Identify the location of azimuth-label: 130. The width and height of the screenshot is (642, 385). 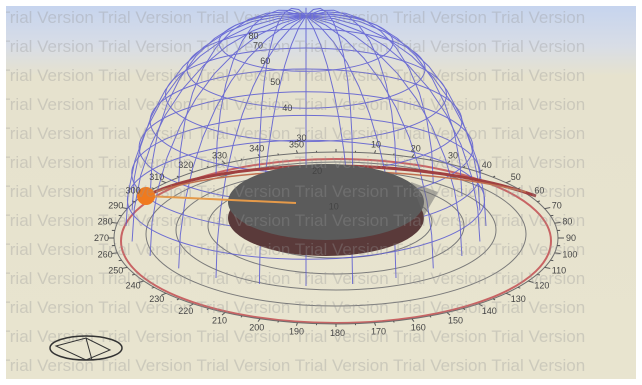
(518, 299).